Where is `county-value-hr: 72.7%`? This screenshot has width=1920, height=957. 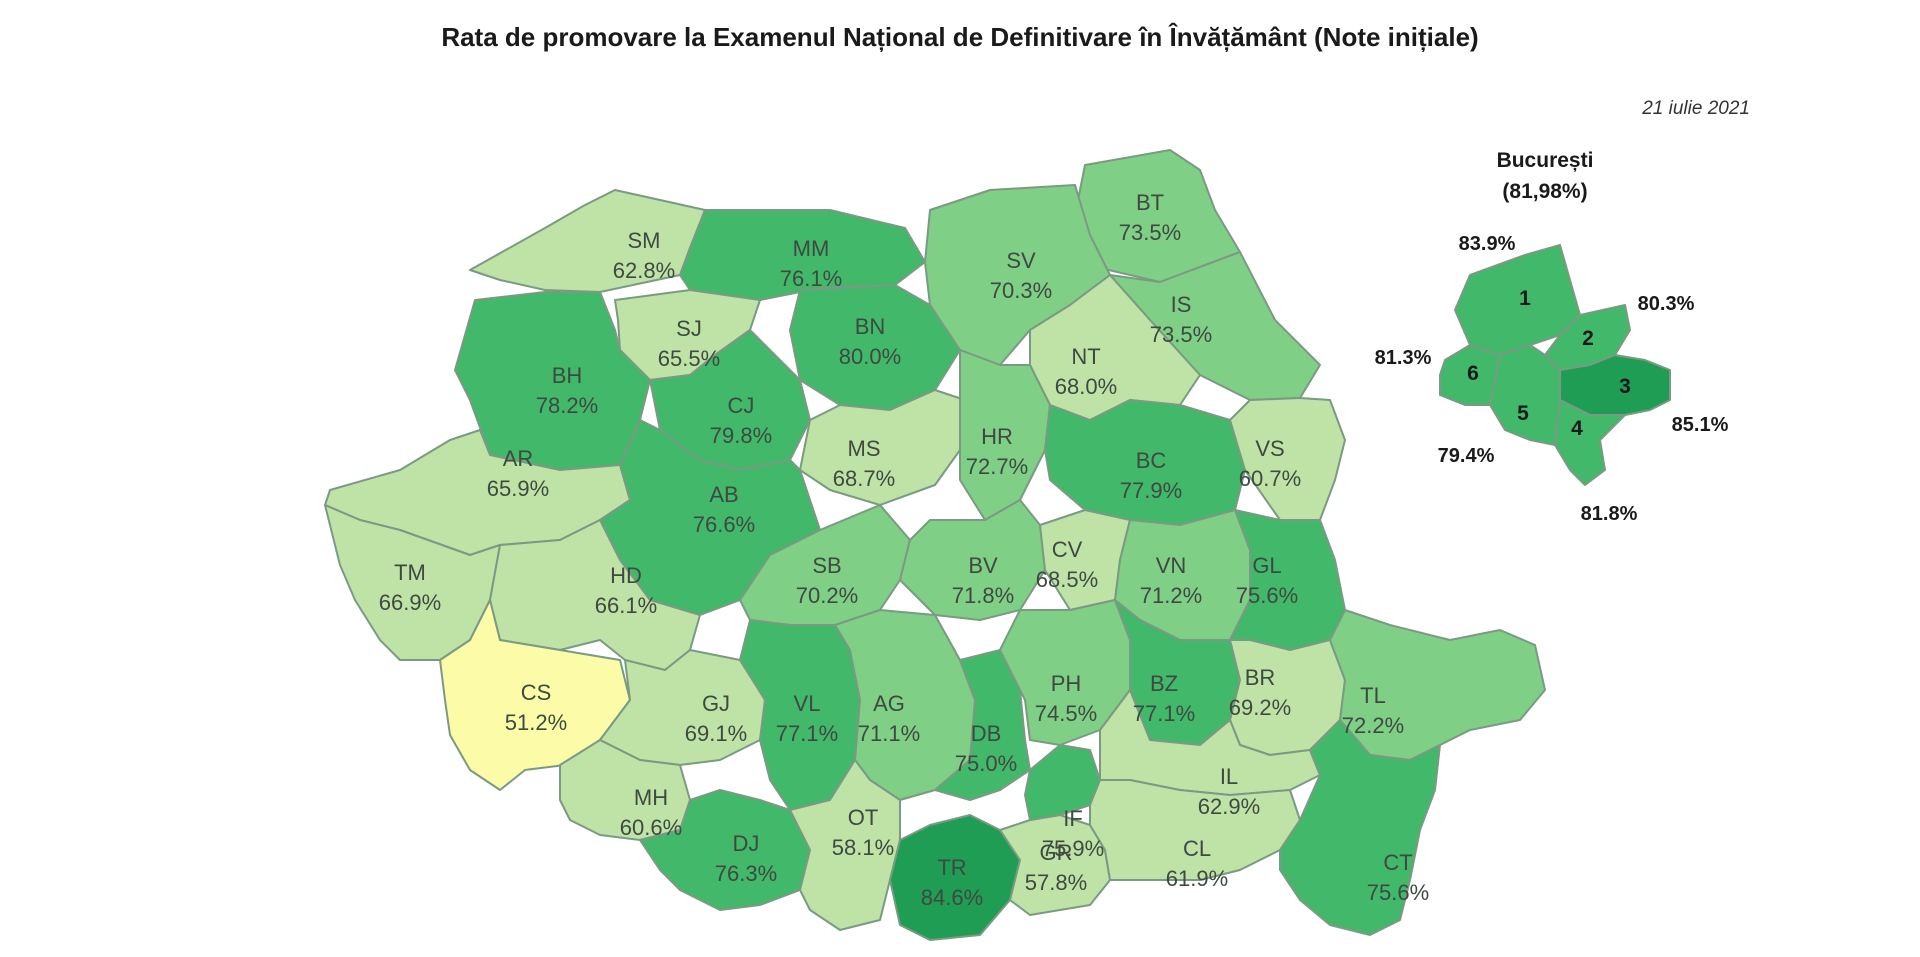 county-value-hr: 72.7% is located at coordinates (997, 466).